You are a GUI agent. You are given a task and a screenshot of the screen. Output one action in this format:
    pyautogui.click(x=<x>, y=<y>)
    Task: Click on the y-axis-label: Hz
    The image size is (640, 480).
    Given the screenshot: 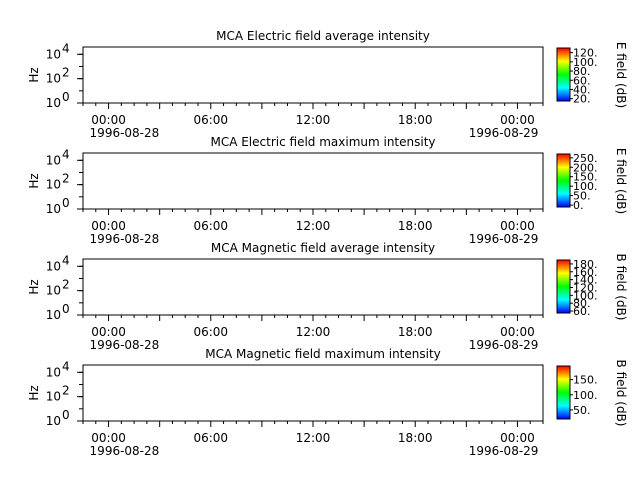 What is the action you would take?
    pyautogui.click(x=34, y=180)
    